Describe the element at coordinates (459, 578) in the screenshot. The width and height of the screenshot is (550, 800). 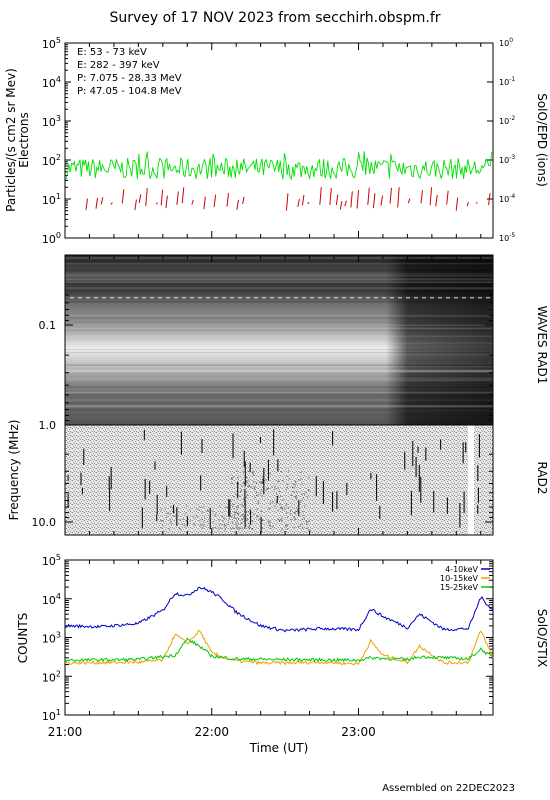
I see `stix-legend-entry: 10-15keV` at that location.